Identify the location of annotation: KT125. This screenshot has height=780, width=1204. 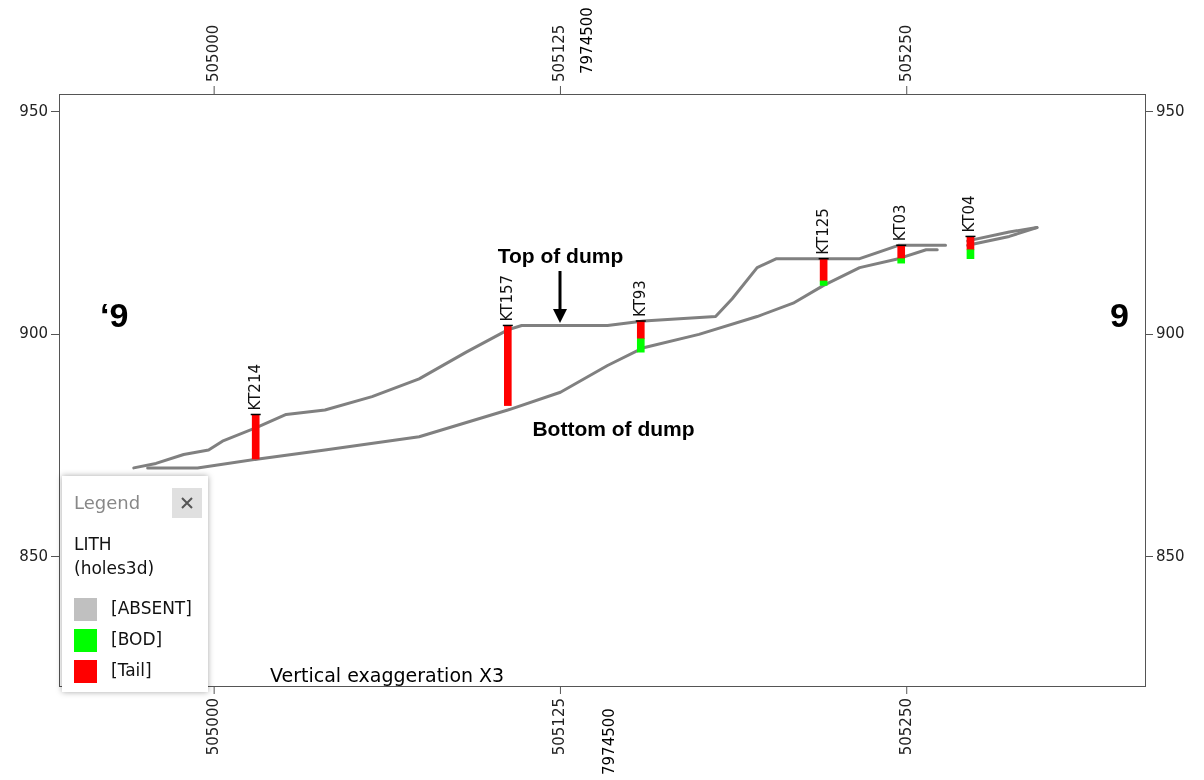
(822, 231).